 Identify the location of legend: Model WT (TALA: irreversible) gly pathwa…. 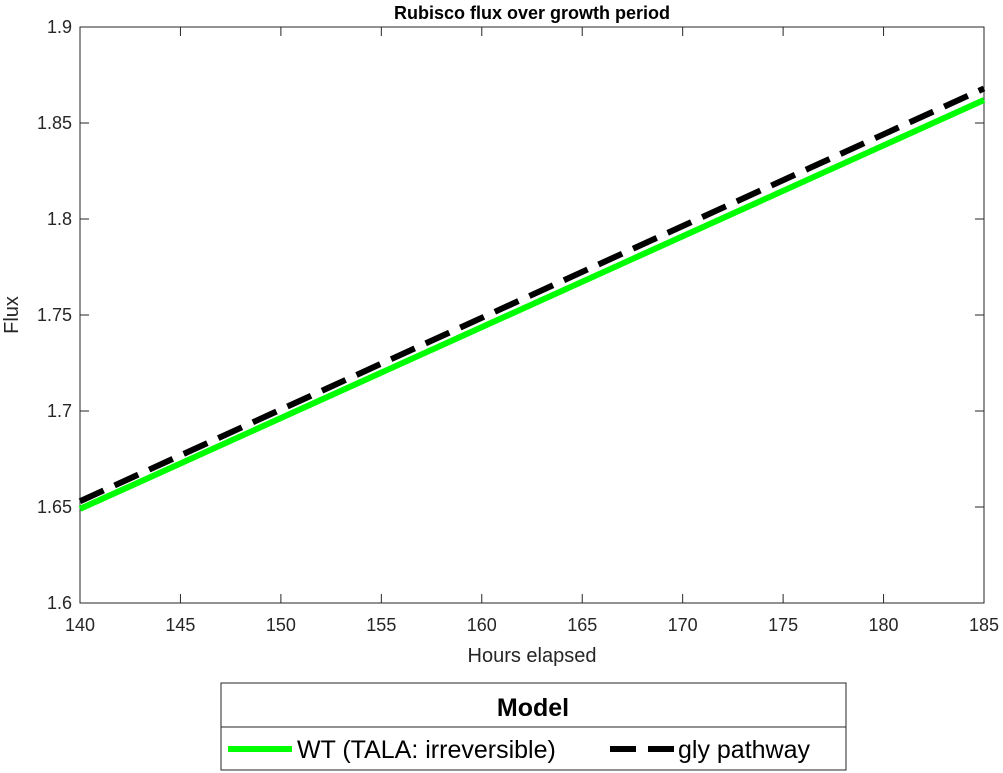
(533, 726).